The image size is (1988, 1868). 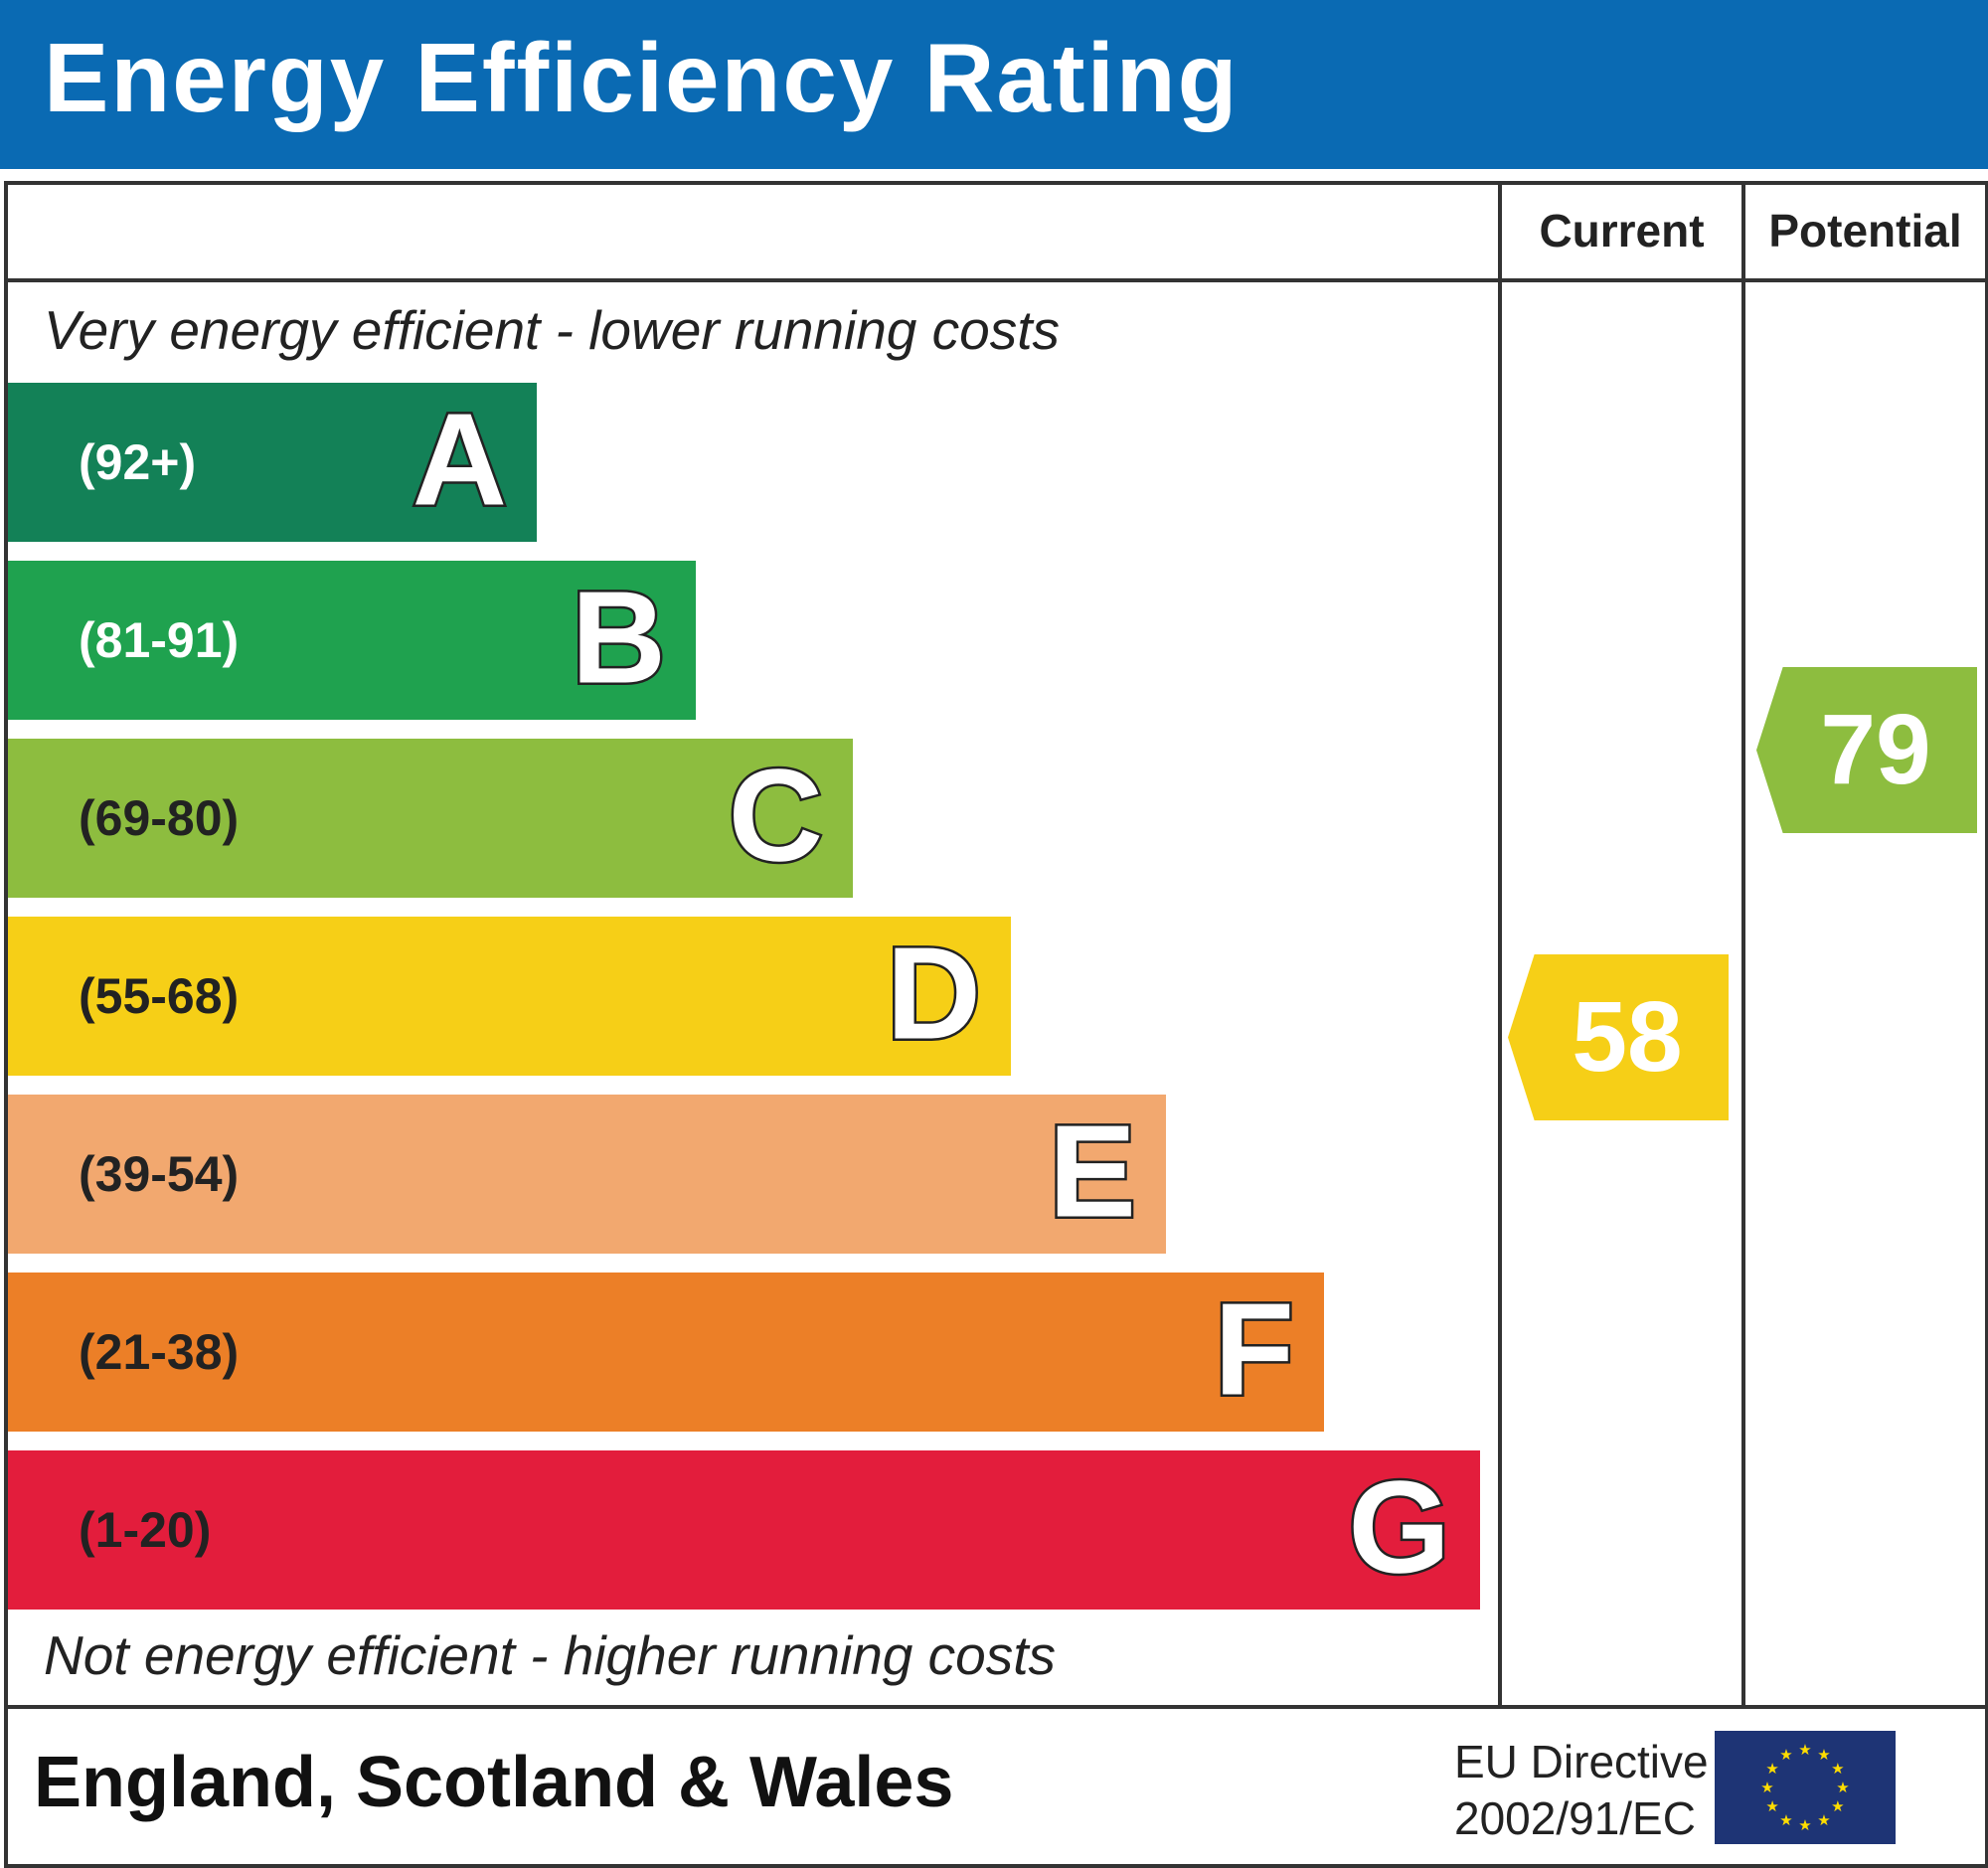 What do you see at coordinates (1875, 750) in the screenshot?
I see `potential-rating-value: 79` at bounding box center [1875, 750].